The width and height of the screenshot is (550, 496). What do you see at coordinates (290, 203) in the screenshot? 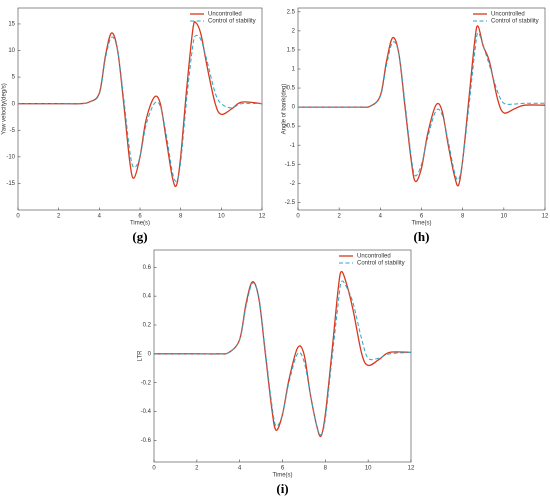
I see `y-tick-label: -2.5` at bounding box center [290, 203].